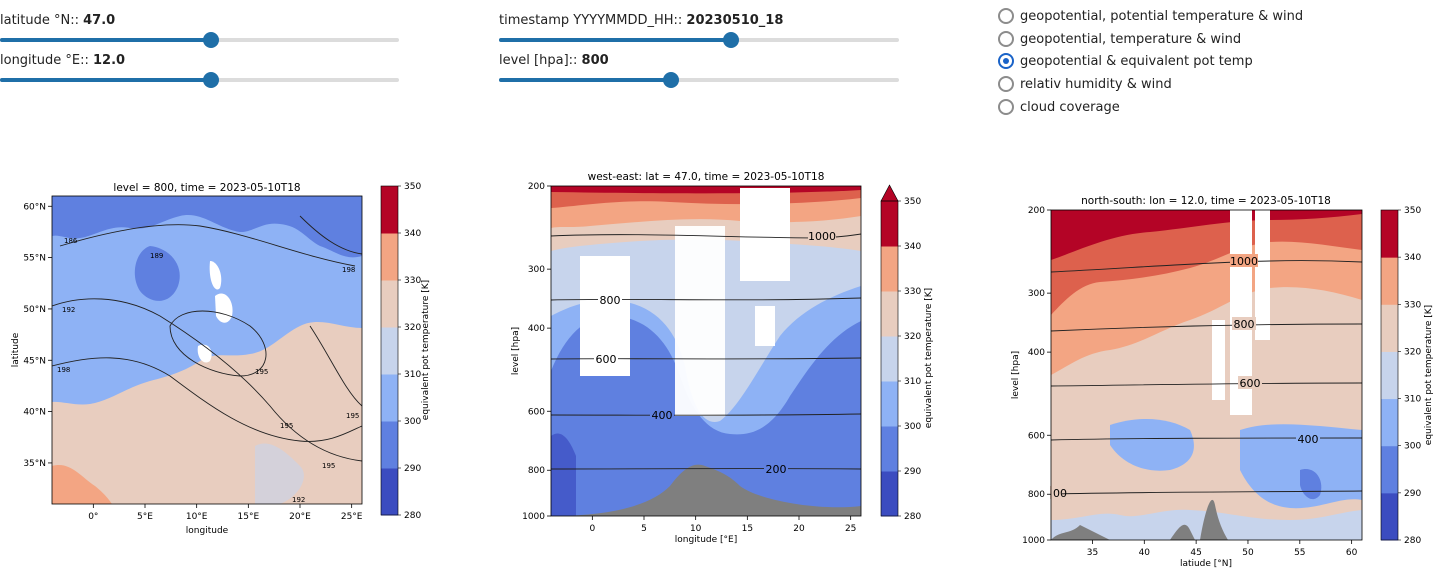 This screenshot has height=577, width=1451. Describe the element at coordinates (34, 207) in the screenshot. I see `y-tick-label: 60°N` at that location.